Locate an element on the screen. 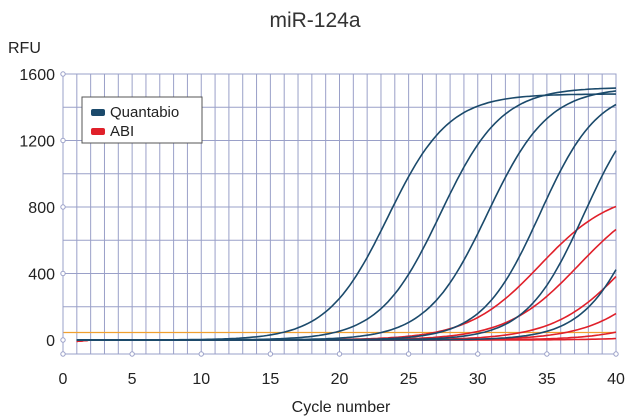 The image size is (630, 419). x-axis-label: Cycle number is located at coordinates (341, 407).